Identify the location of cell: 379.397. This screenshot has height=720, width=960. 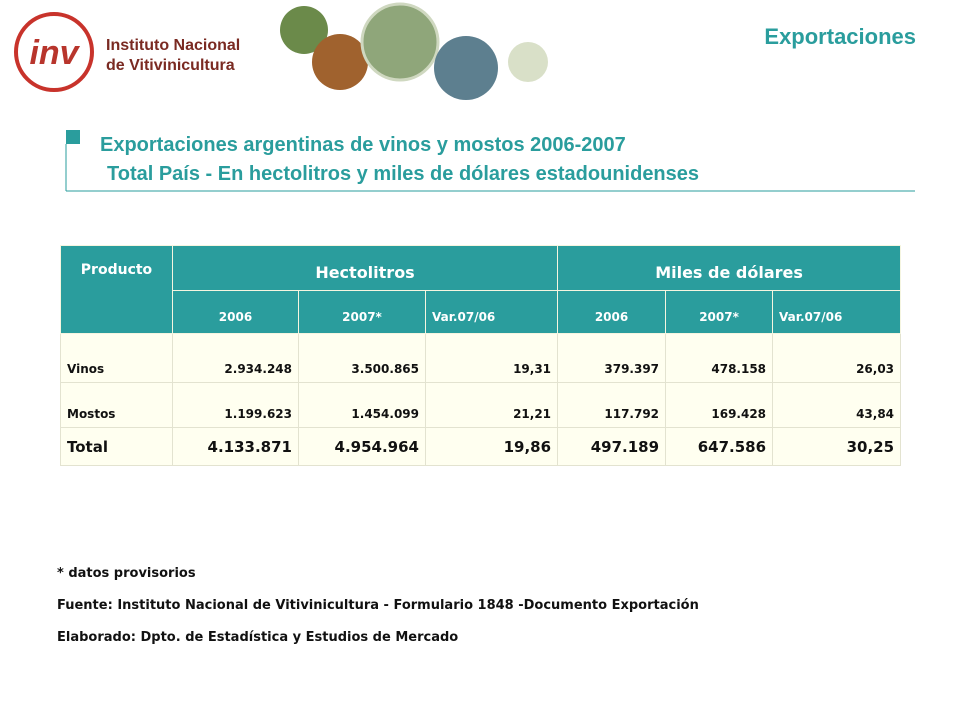
(612, 358).